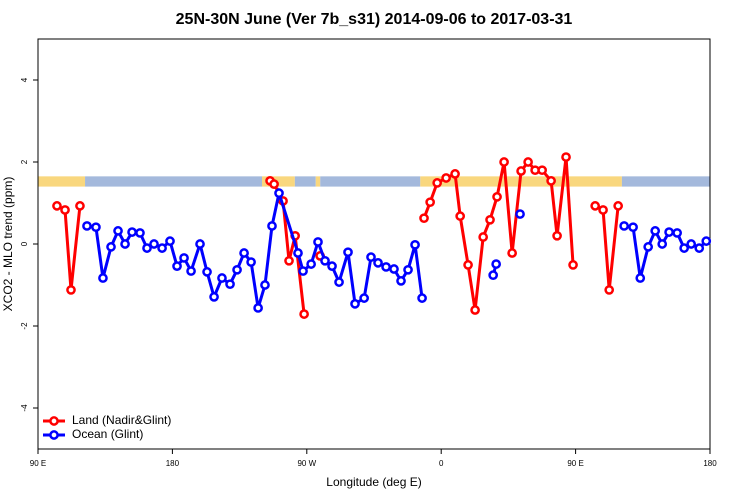  I want to click on y-tick-label: -2, so click(24, 326).